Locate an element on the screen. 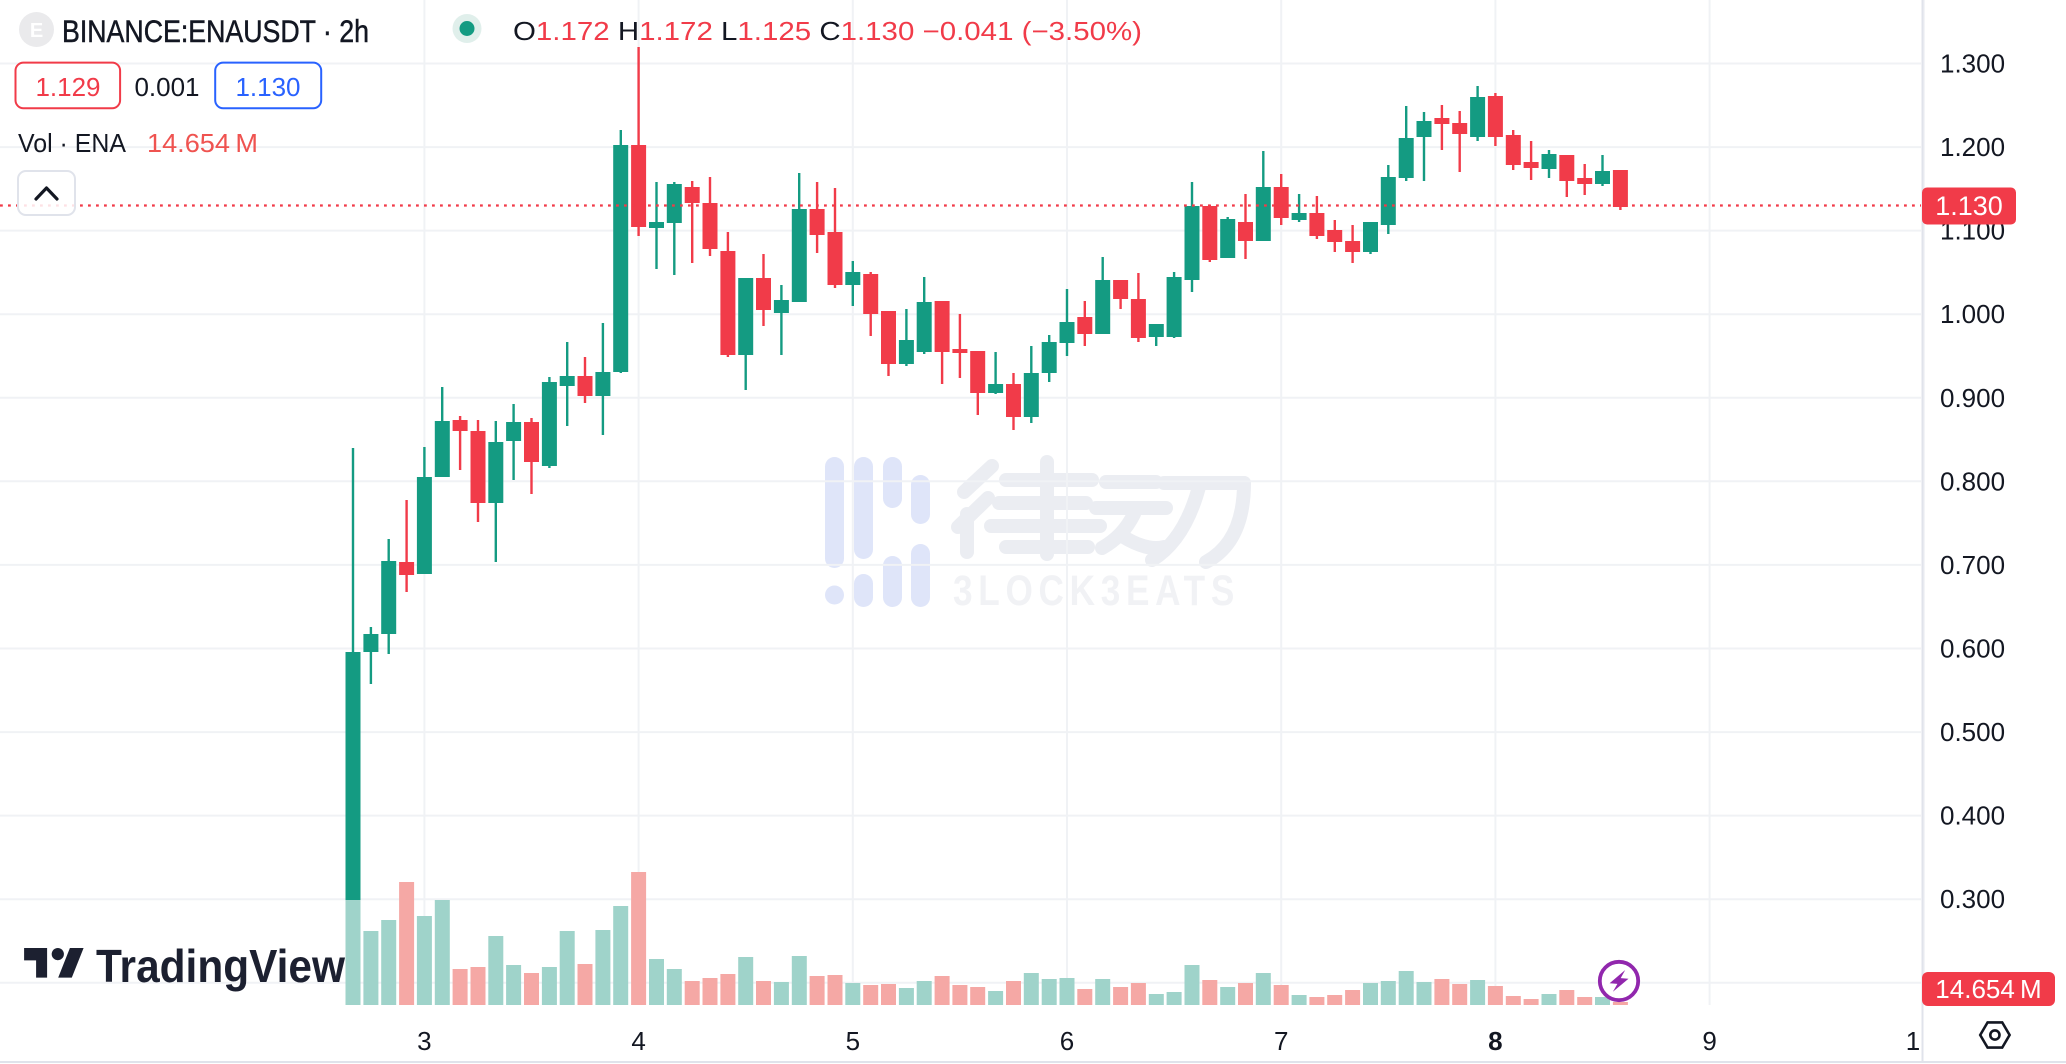 The image size is (2066, 1064). svg-text: 0.700 is located at coordinates (1972, 565).